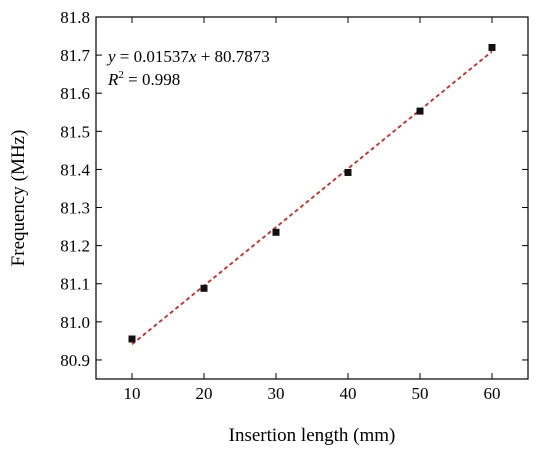  Describe the element at coordinates (75, 360) in the screenshot. I see `y-tick-label: 80.9` at that location.